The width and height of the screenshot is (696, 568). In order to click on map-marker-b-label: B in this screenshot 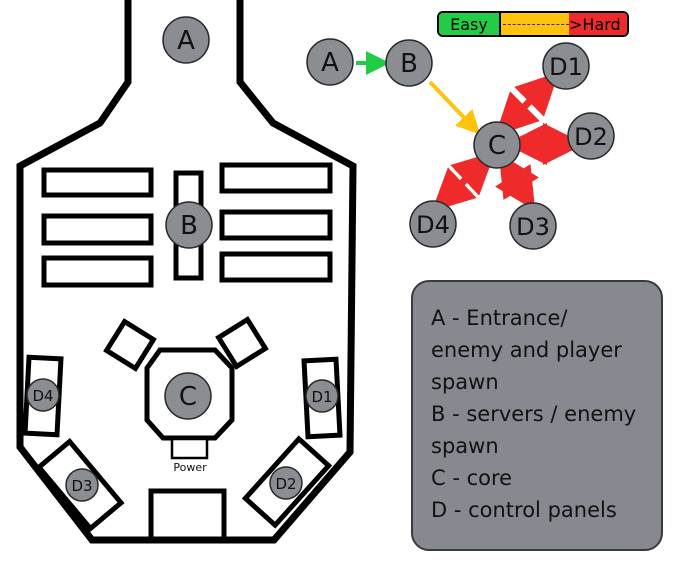, I will do `click(189, 226)`.